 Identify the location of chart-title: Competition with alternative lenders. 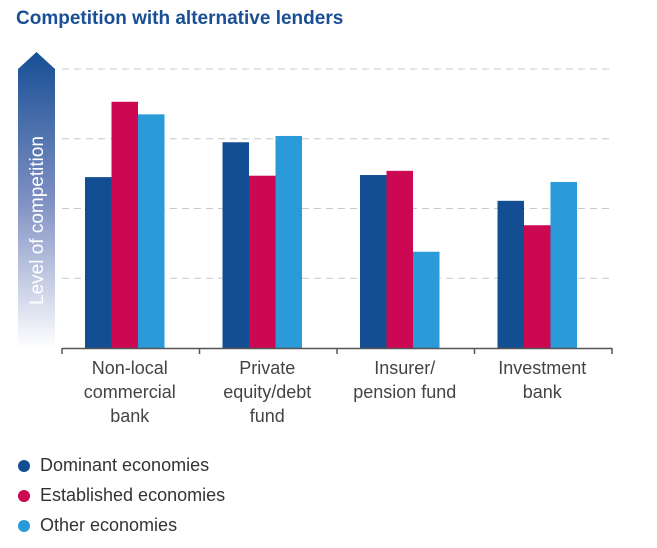
(180, 18).